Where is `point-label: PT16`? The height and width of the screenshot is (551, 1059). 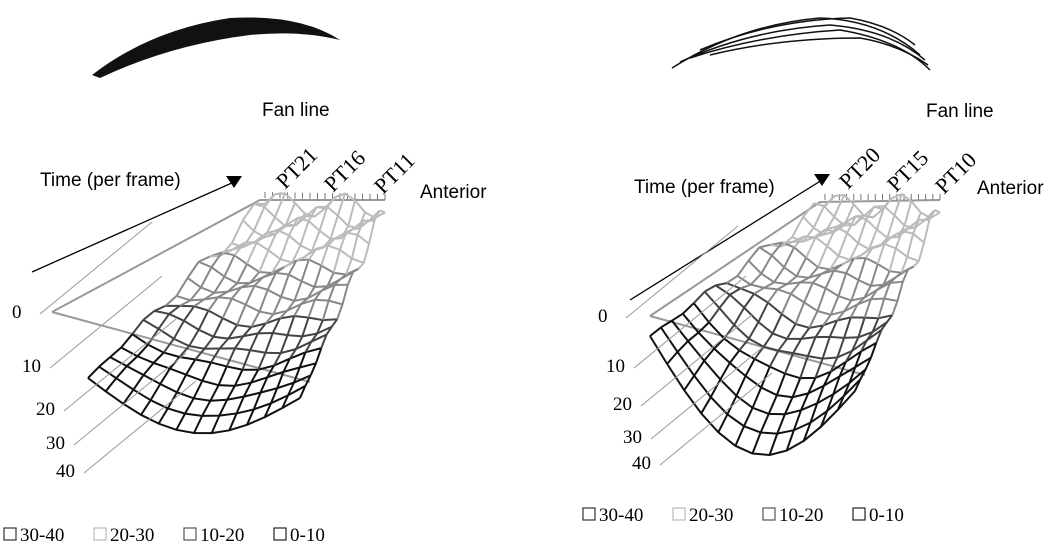
point-label: PT16 is located at coordinates (344, 170).